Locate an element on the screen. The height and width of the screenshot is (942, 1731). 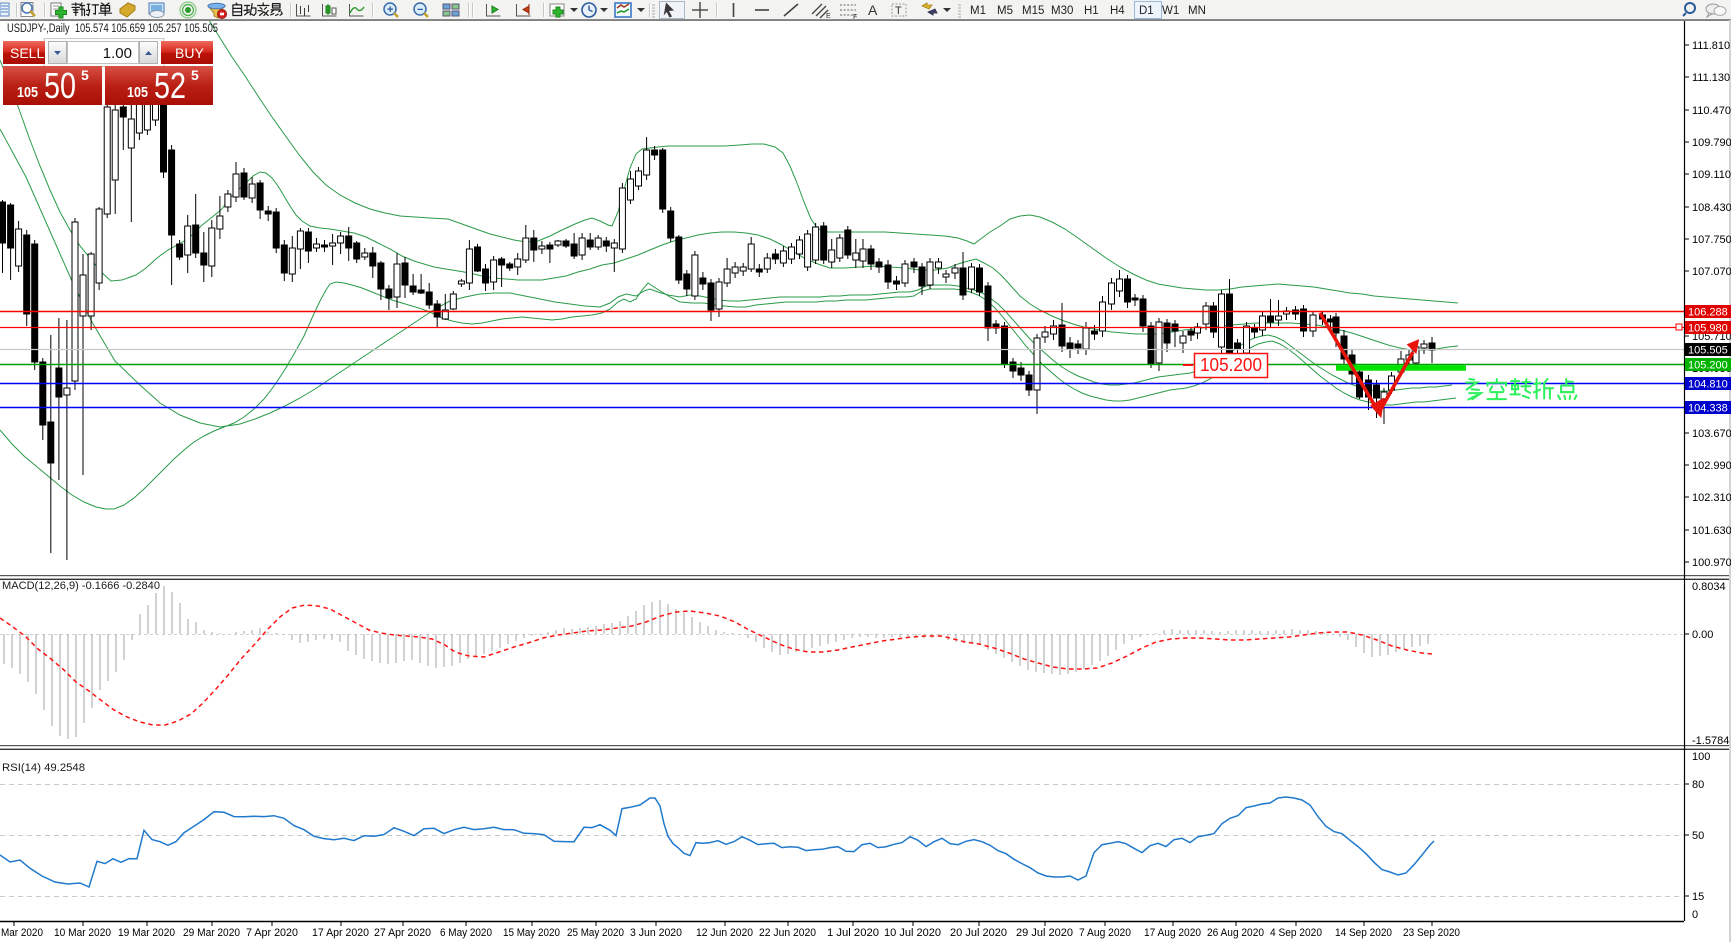
svg-text: 7 Apr 2020 is located at coordinates (272, 933).